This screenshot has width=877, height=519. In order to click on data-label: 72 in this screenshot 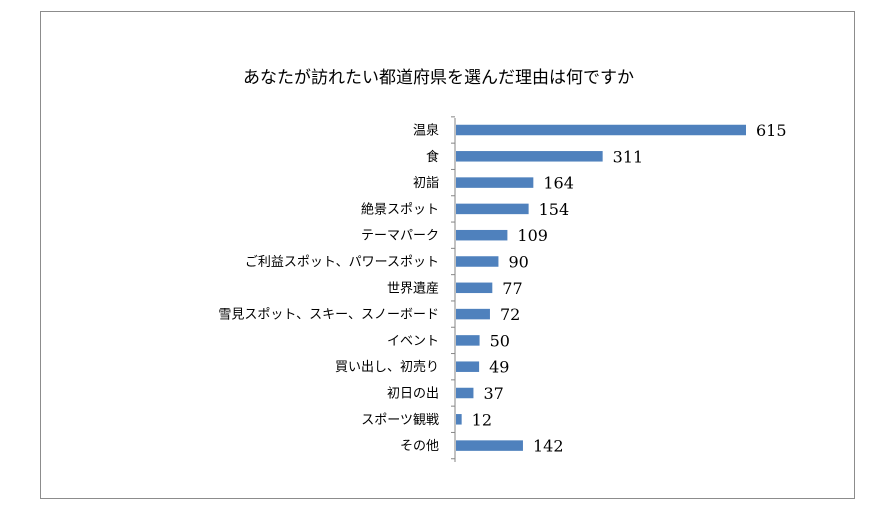, I will do `click(510, 314)`.